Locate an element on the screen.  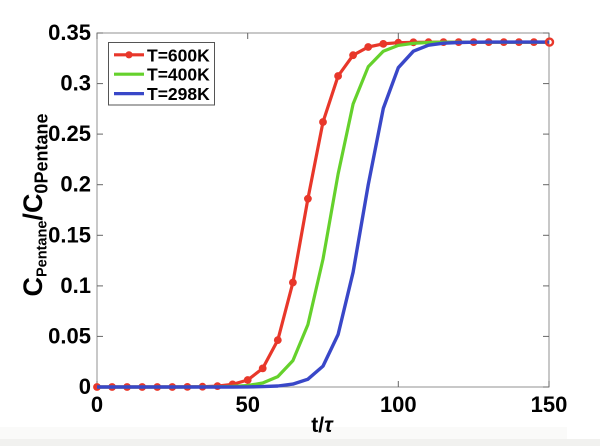
svg-text: 0.25 is located at coordinates (69, 133).